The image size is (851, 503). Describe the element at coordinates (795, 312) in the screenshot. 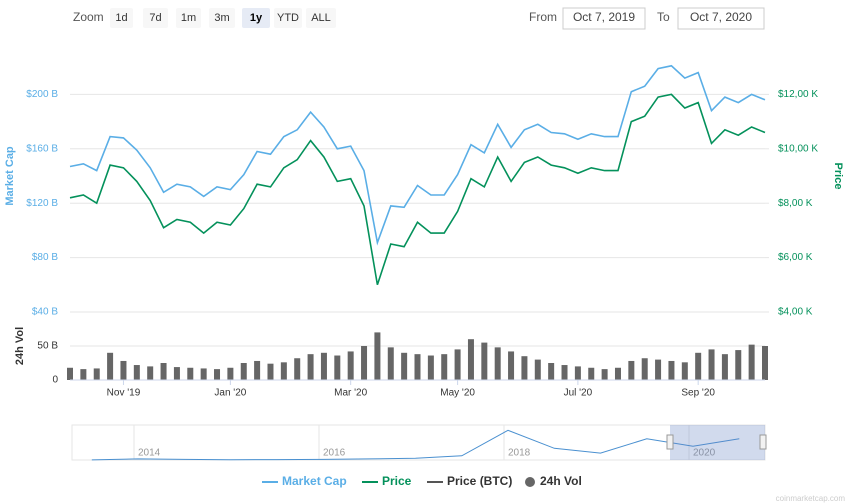

I see `y2-tick-label: $4,00 K` at that location.